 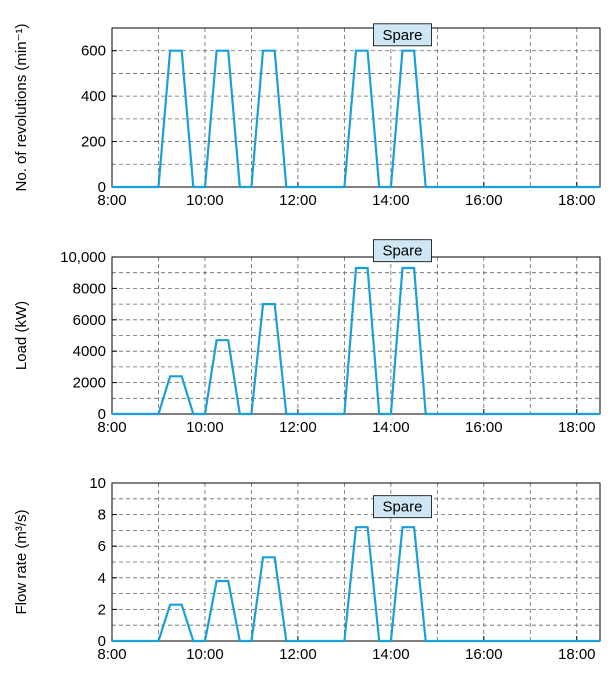 What do you see at coordinates (356, 584) in the screenshot?
I see `series-line` at bounding box center [356, 584].